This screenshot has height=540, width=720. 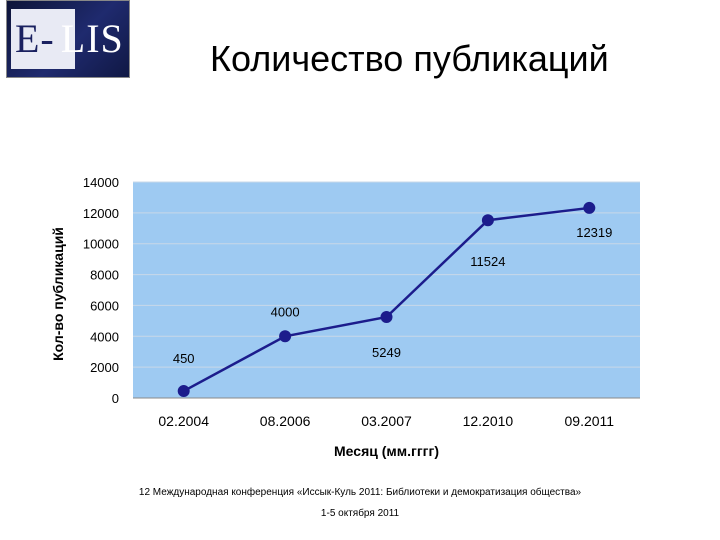 I want to click on x-tick-label: 09.2011, so click(x=590, y=421).